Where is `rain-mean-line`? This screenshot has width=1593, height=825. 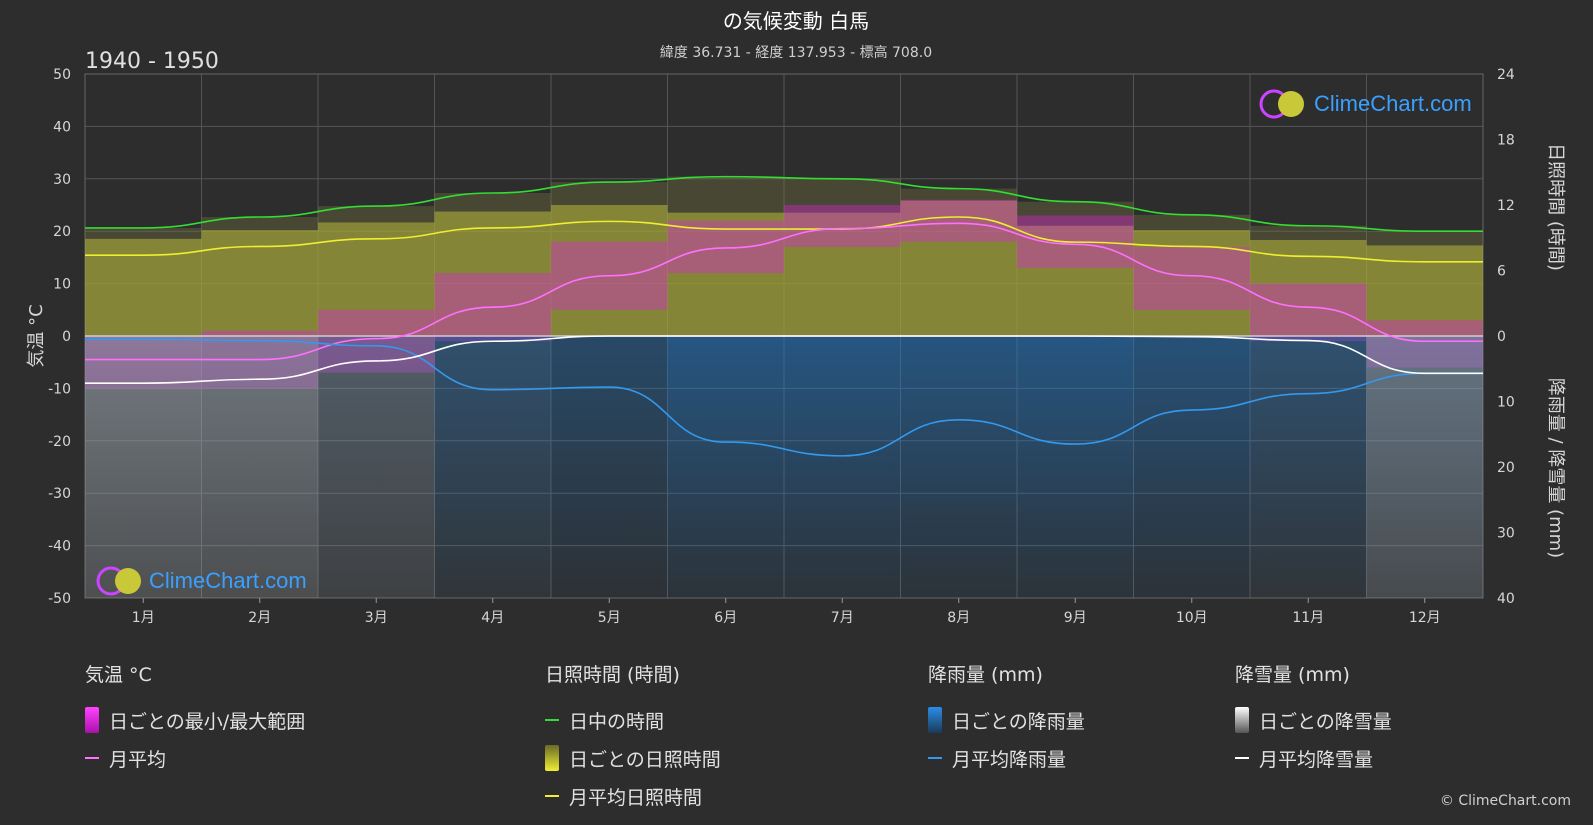
rain-mean-line is located at coordinates (784, 397).